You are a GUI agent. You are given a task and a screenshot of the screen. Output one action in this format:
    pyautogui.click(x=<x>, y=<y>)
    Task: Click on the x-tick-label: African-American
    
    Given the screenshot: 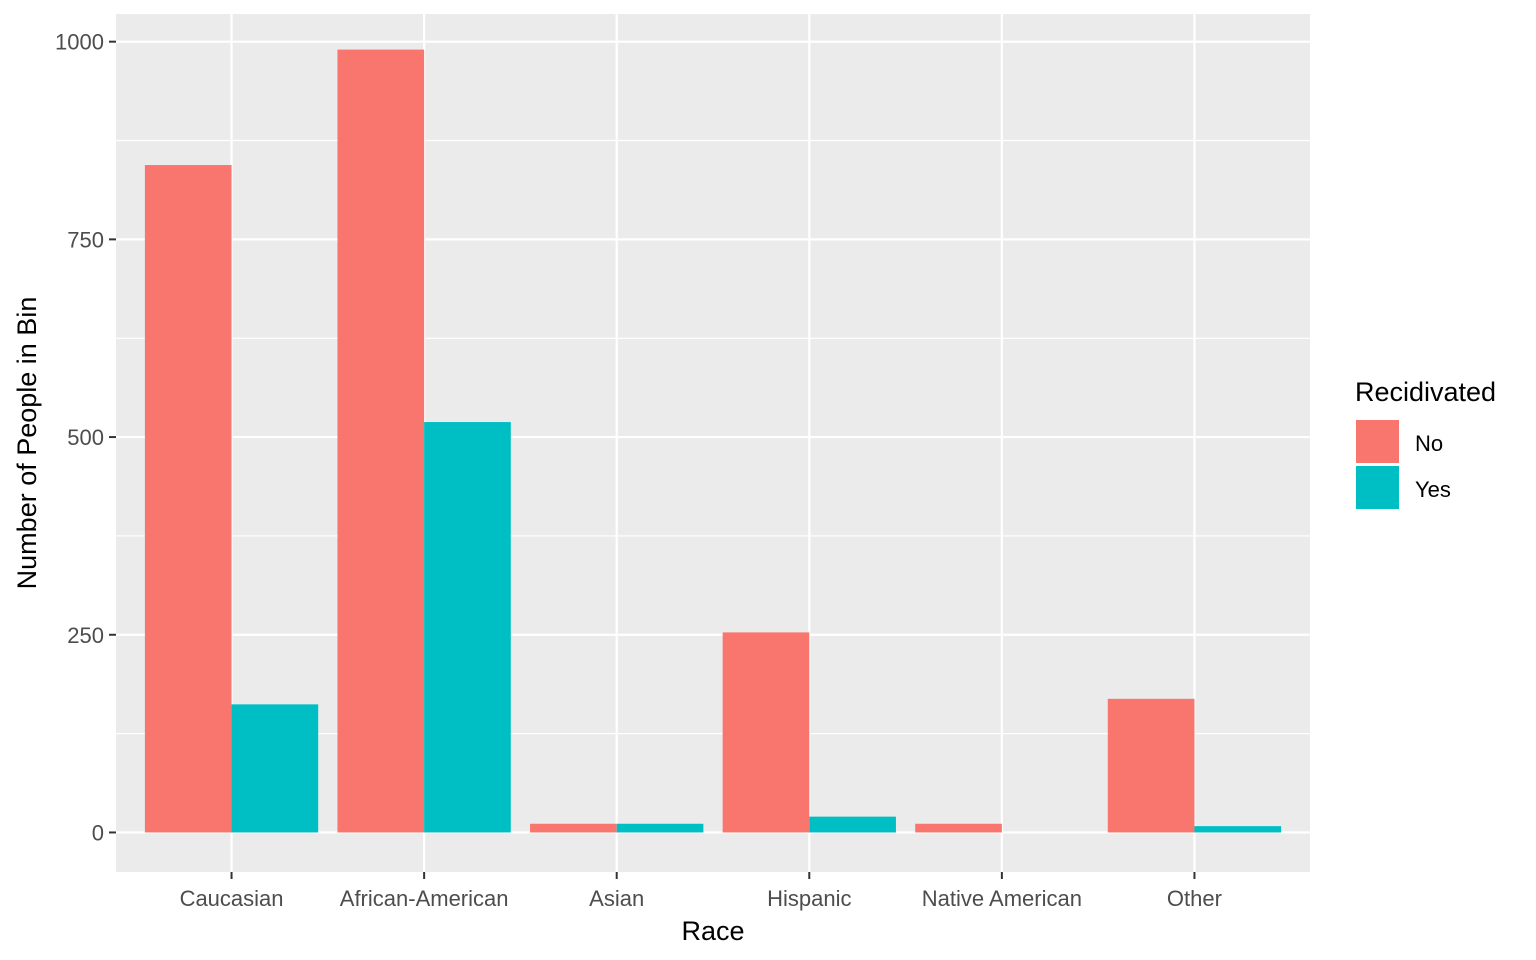 What is the action you would take?
    pyautogui.click(x=424, y=898)
    